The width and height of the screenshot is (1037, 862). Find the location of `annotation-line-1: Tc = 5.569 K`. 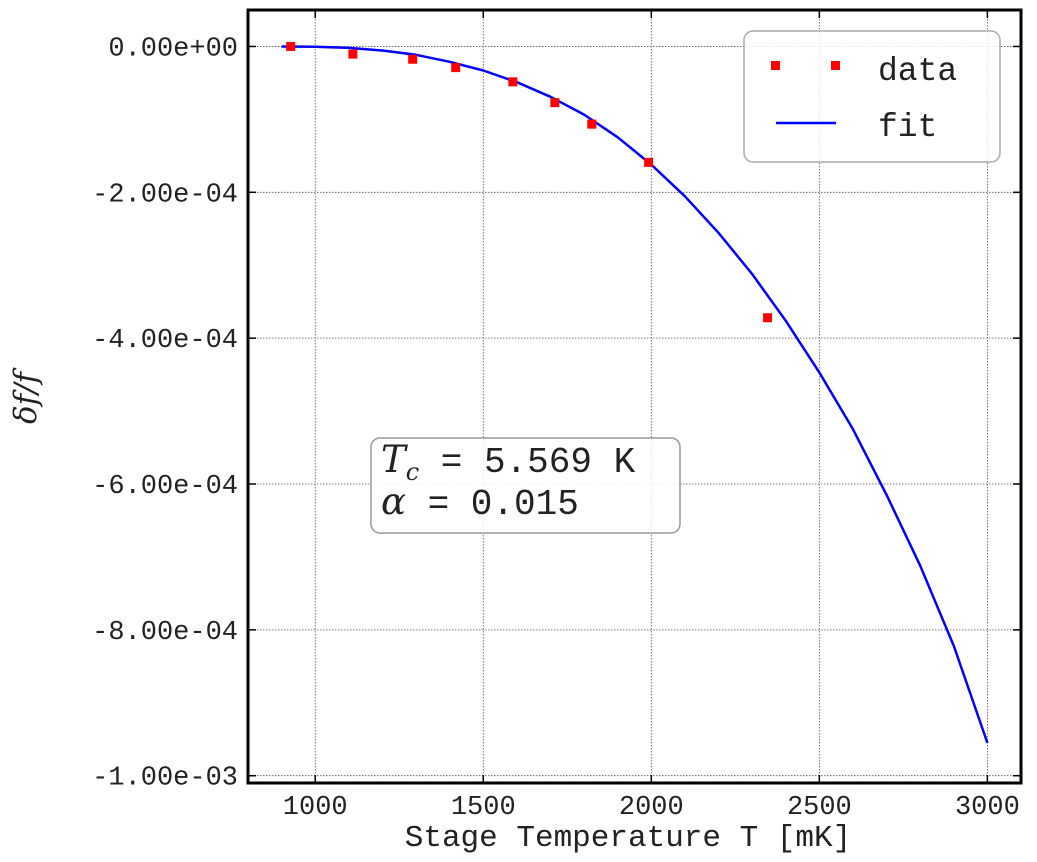

annotation-line-1: Tc = 5.569 K is located at coordinates (508, 462).